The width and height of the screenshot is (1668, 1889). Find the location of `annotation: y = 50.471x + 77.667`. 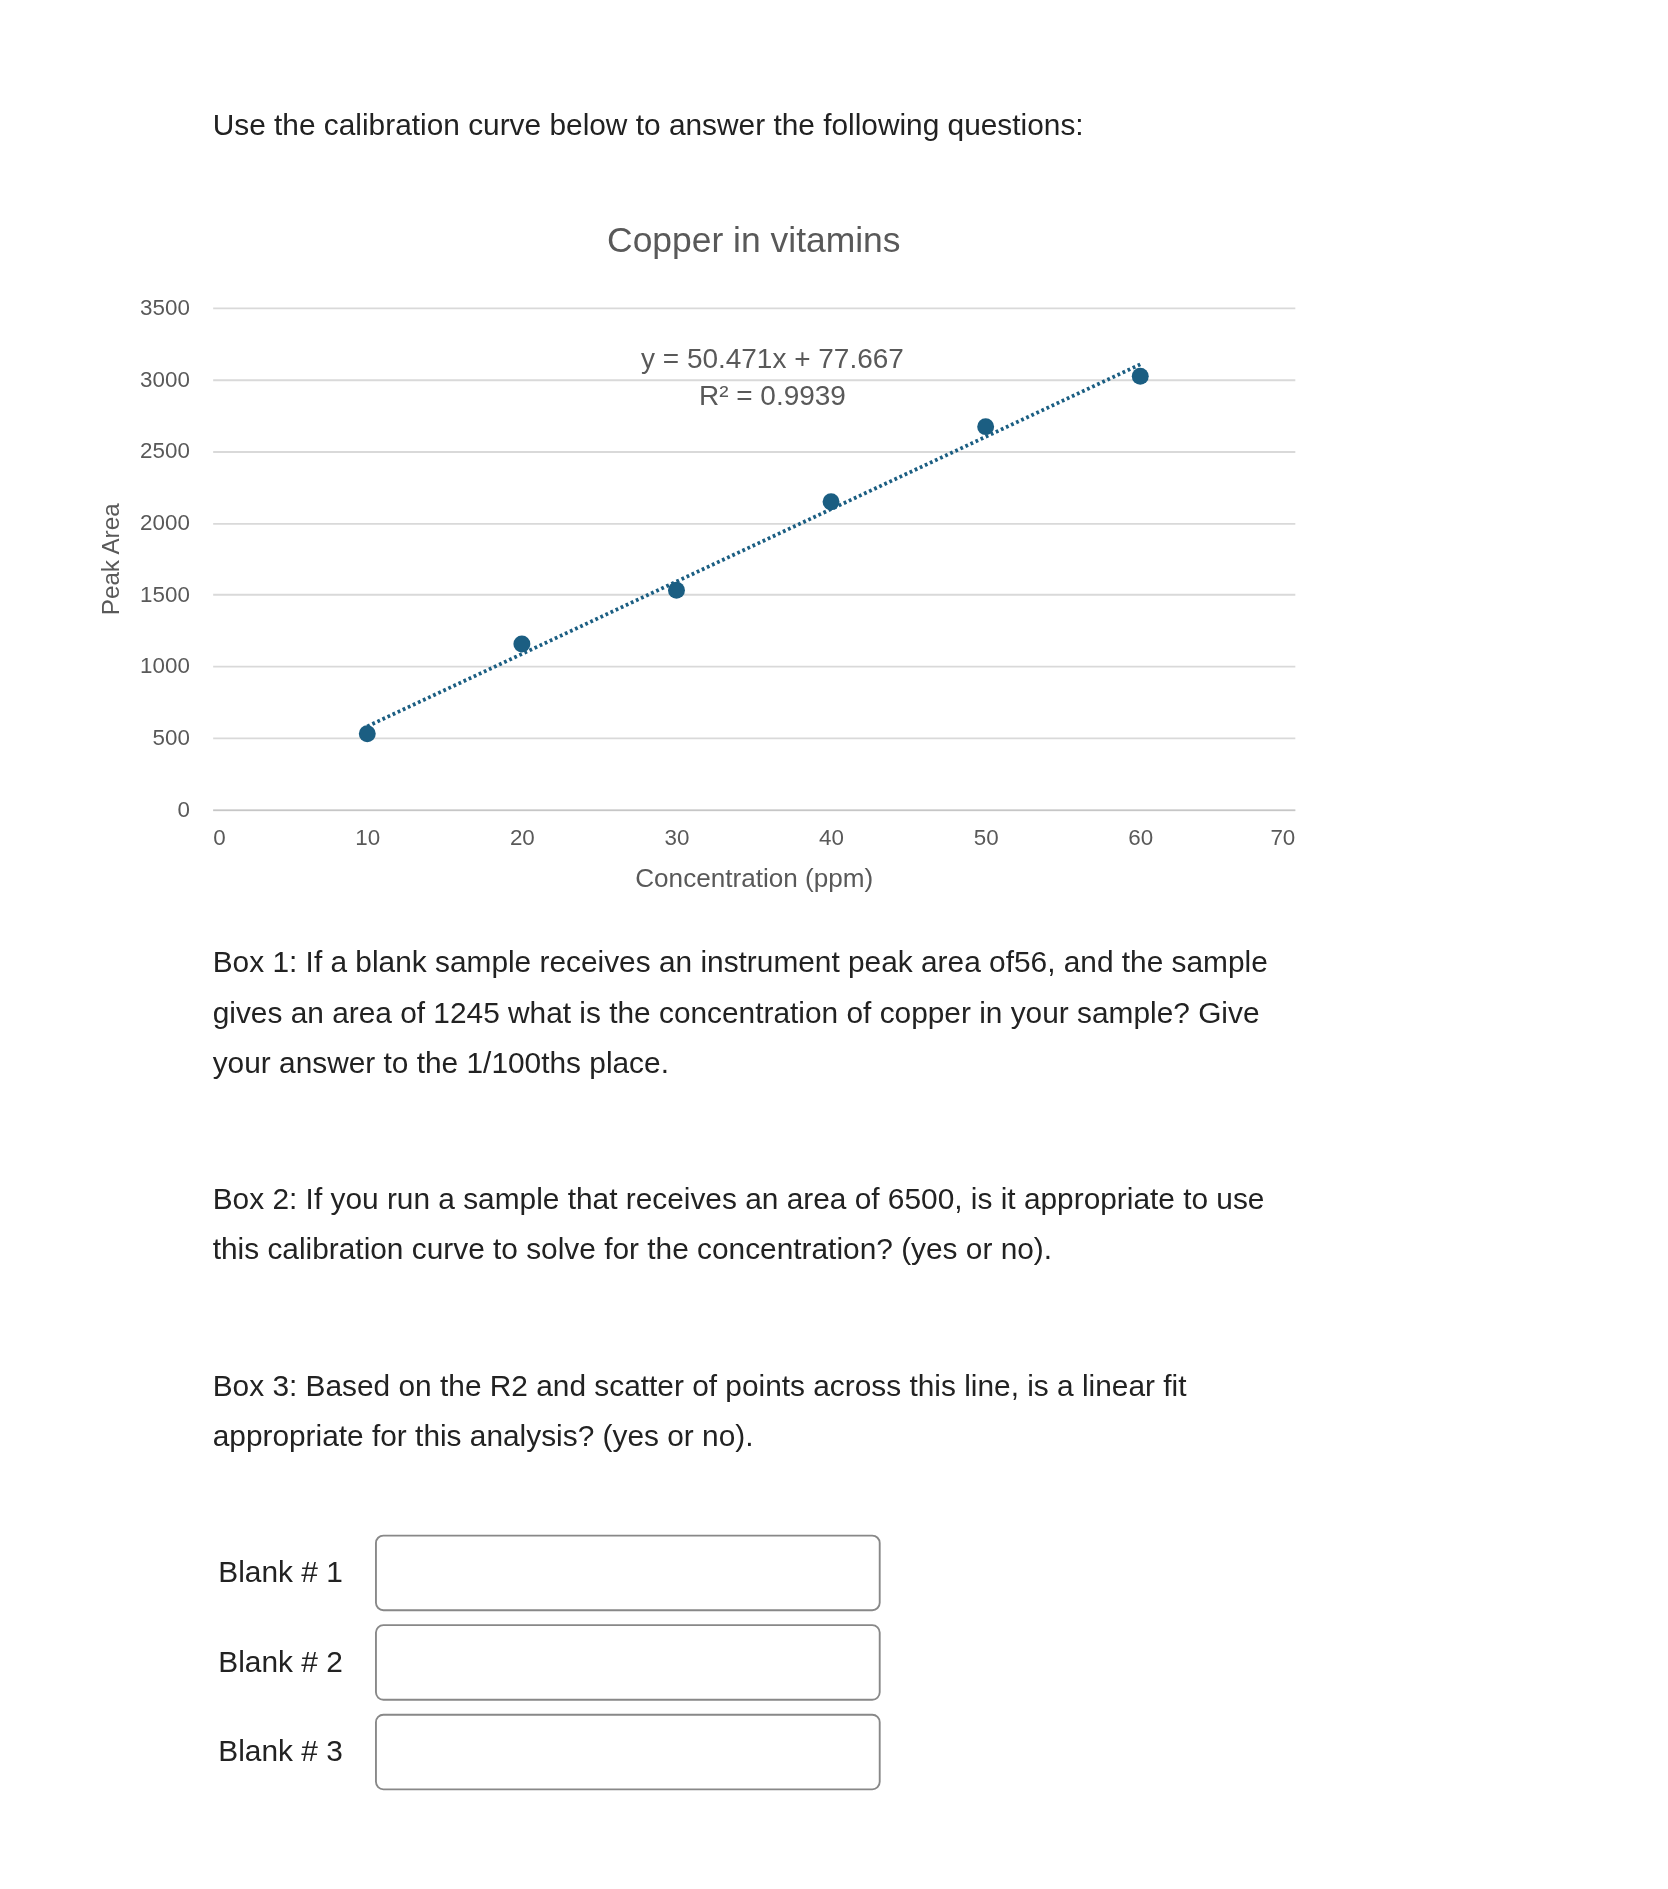

annotation: y = 50.471x + 77.667 is located at coordinates (772, 358).